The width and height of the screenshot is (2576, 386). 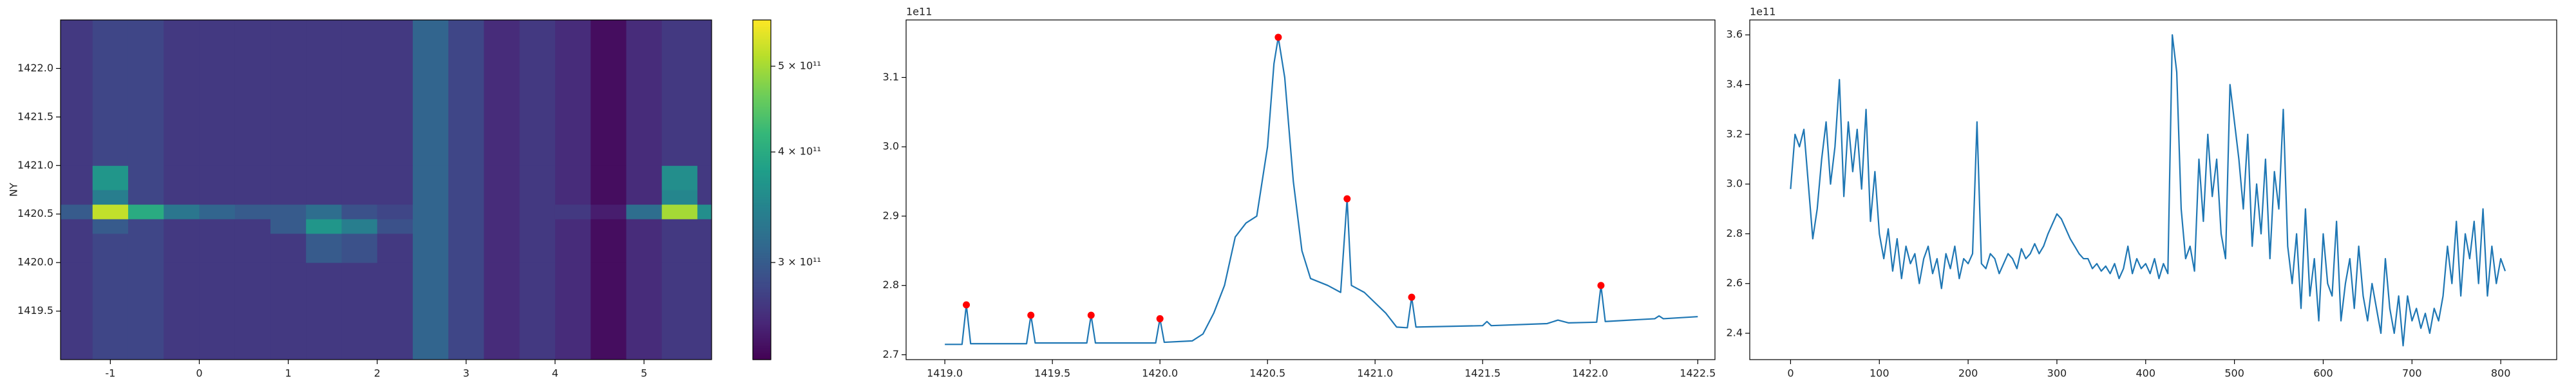 I want to click on x-tick-label: 100, so click(x=1880, y=373).